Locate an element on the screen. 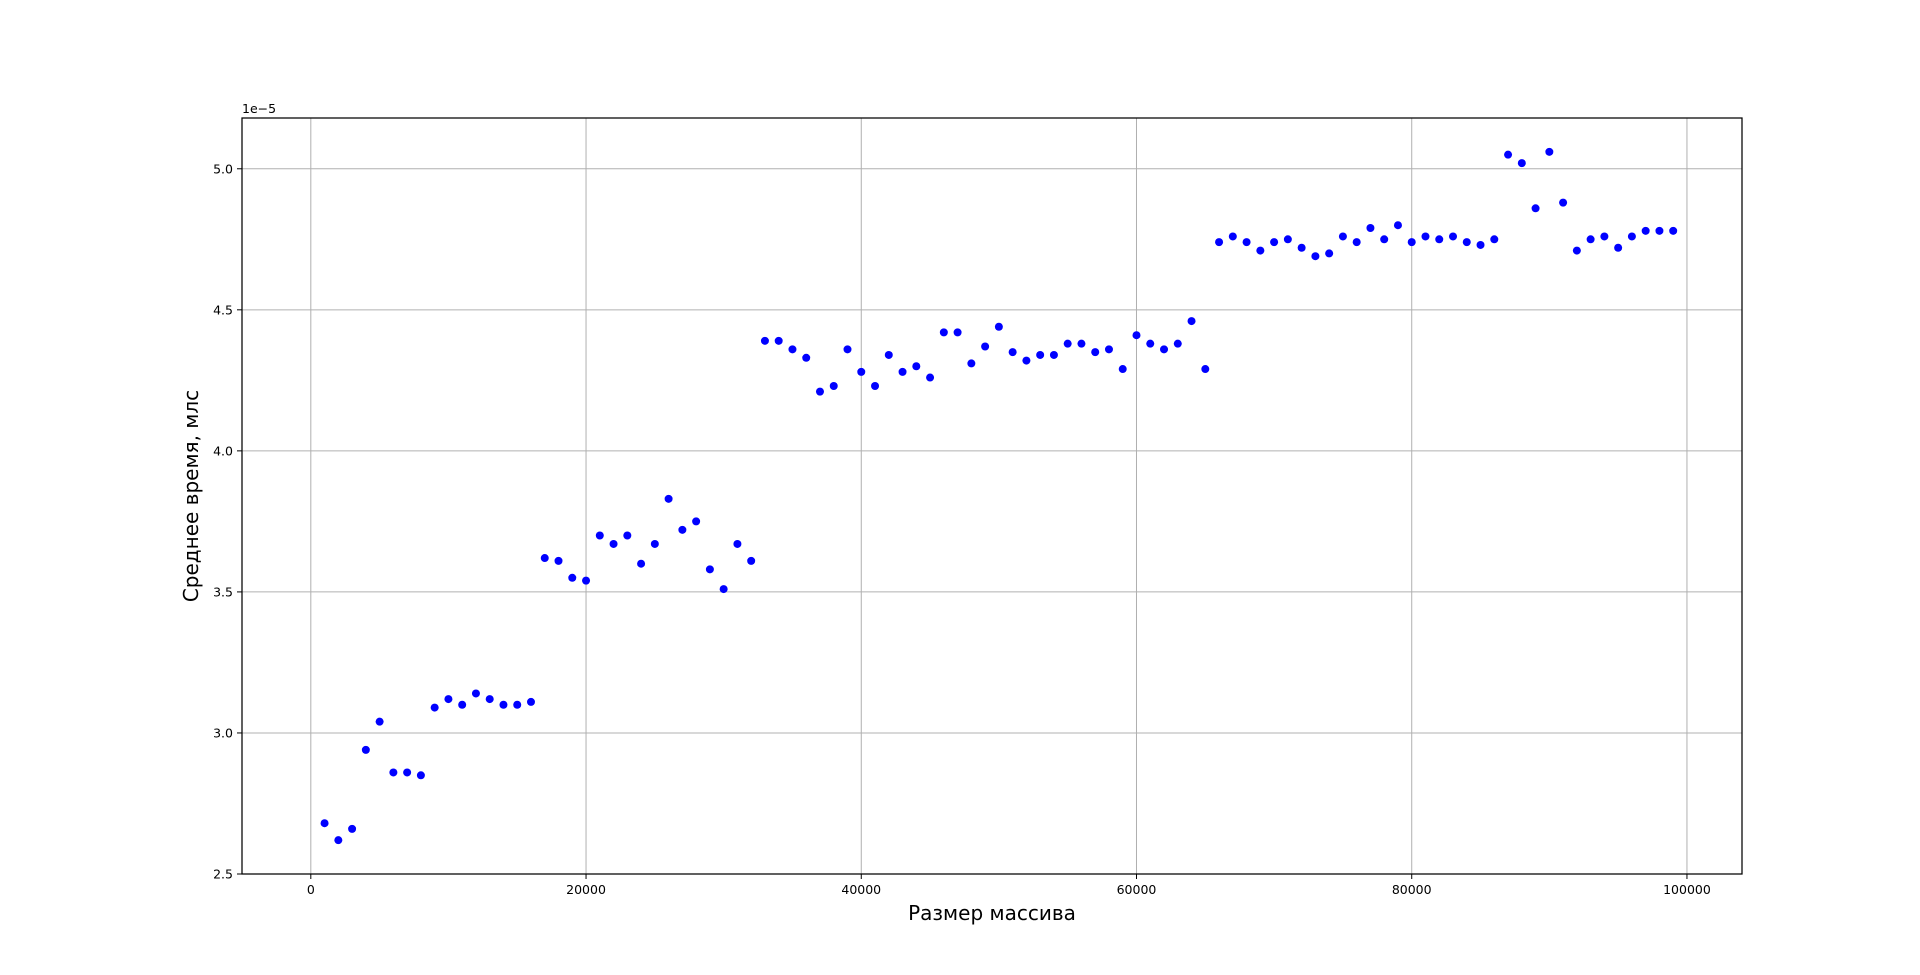 This screenshot has width=1920, height=975. y-axis-title: Среднее время, млс is located at coordinates (191, 496).